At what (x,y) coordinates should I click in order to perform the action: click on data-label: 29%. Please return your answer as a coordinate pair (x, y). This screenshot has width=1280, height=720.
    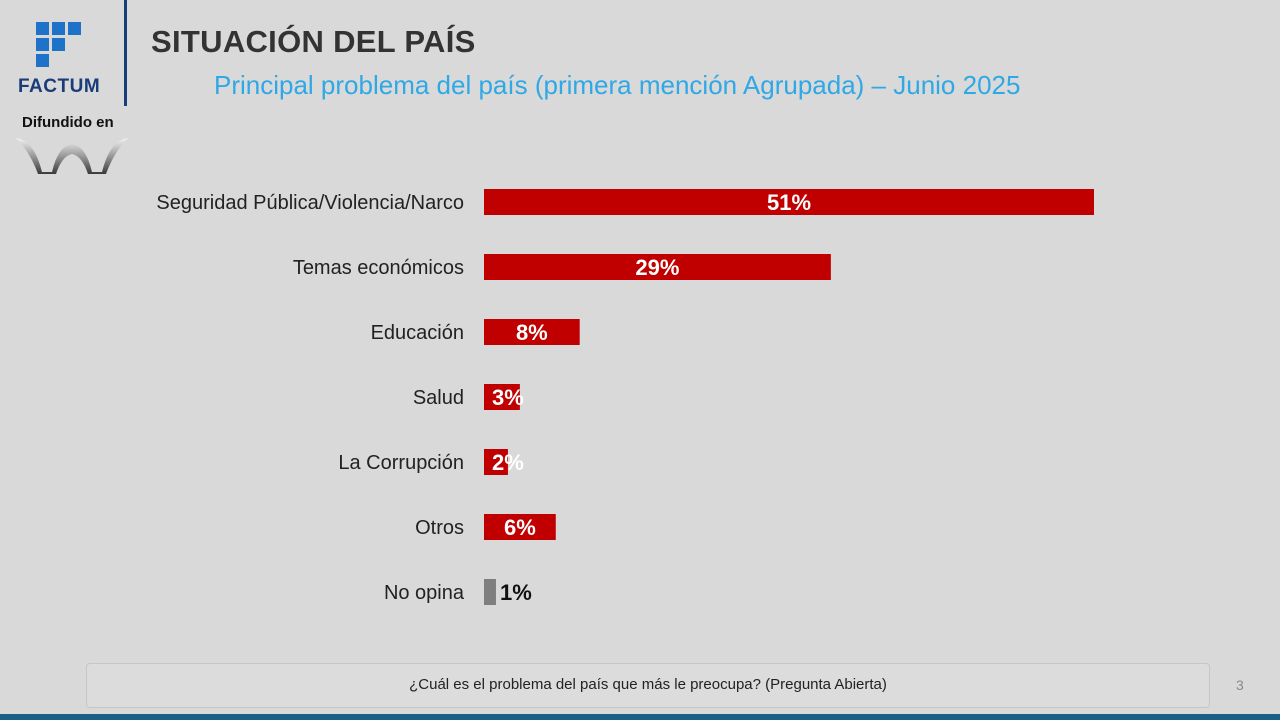
    Looking at the image, I should click on (657, 267).